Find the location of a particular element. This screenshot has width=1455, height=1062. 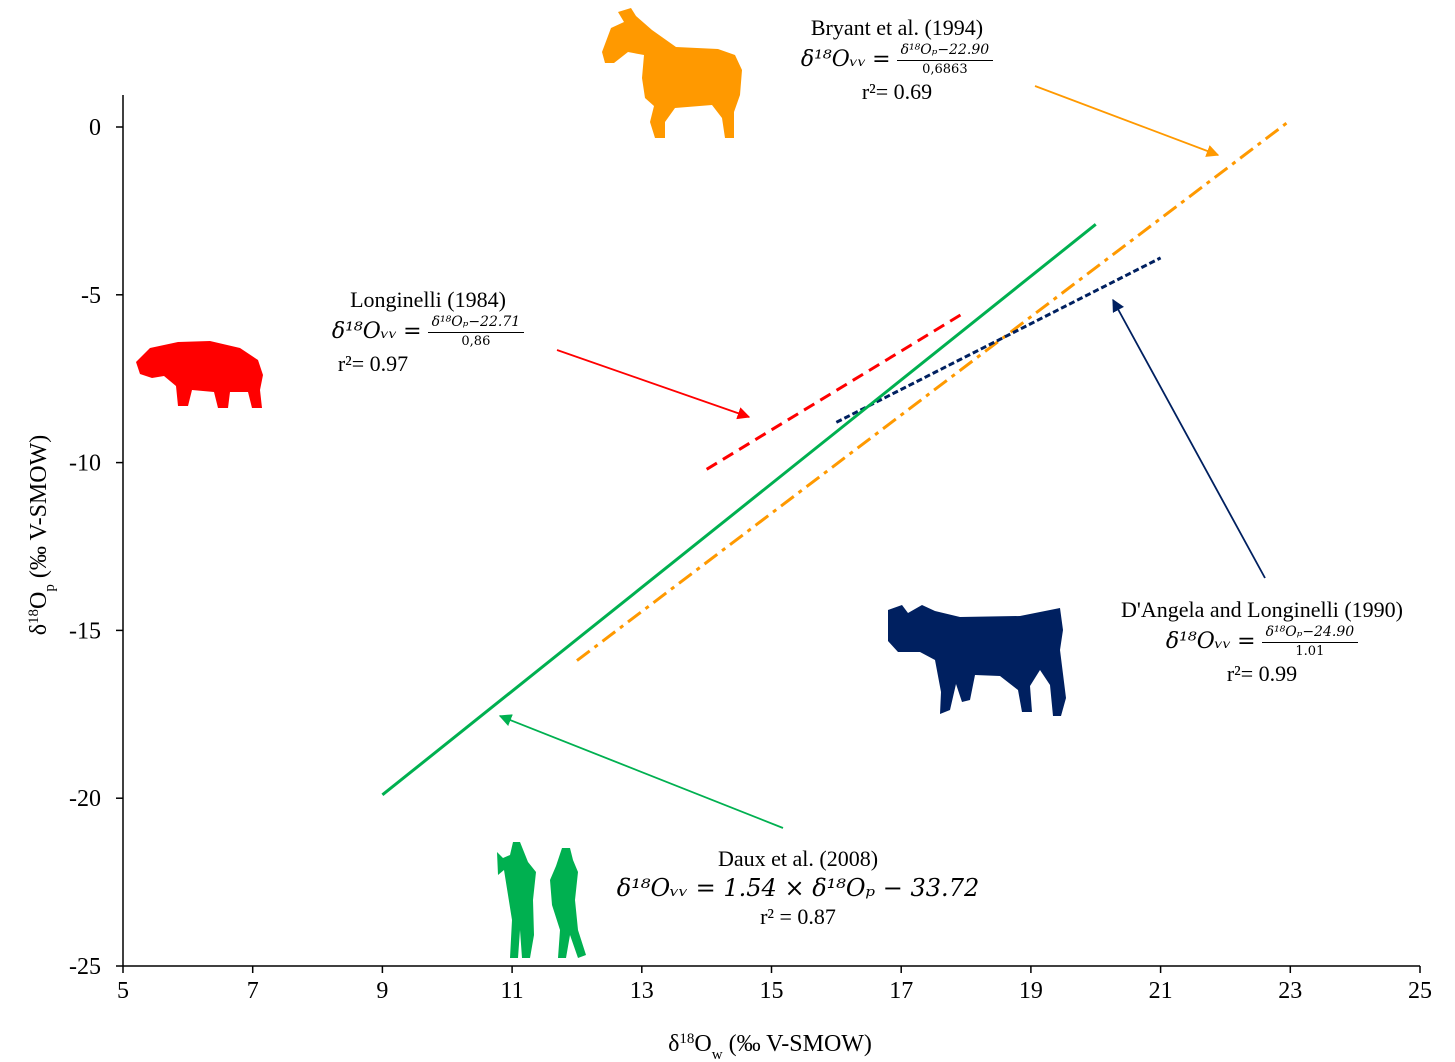

equation-dangela: δ¹⁸Oᵥᵥ = δ¹⁸Oₚ−24.90 1.01 is located at coordinates (1262, 642).